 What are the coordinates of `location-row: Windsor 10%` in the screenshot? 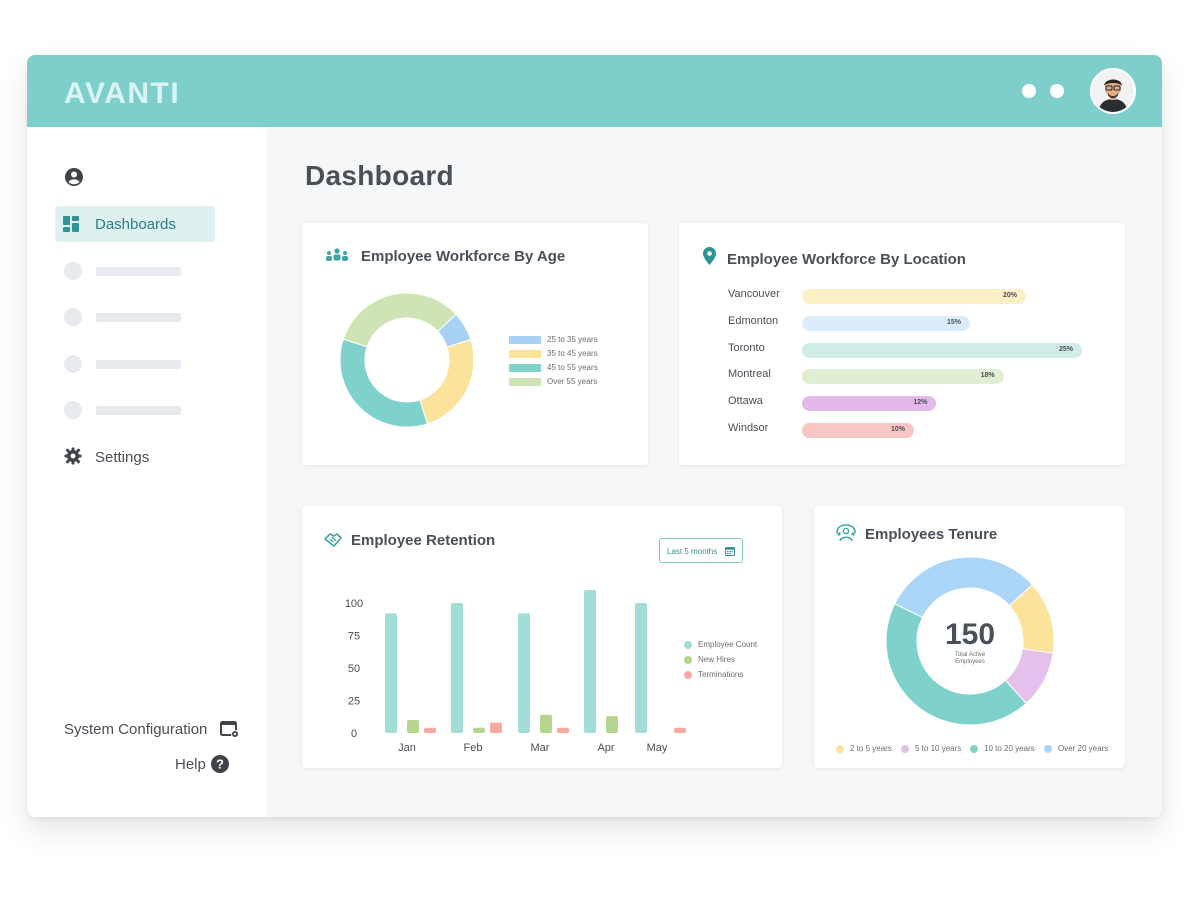 It's located at (889, 430).